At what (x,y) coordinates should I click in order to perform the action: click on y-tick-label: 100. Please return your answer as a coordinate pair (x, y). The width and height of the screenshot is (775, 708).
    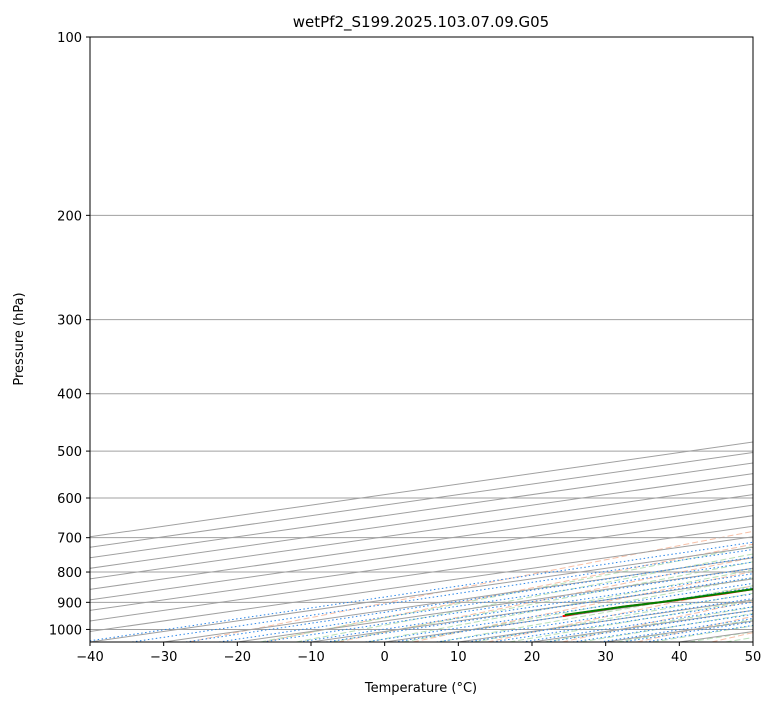
    Looking at the image, I should click on (69, 38).